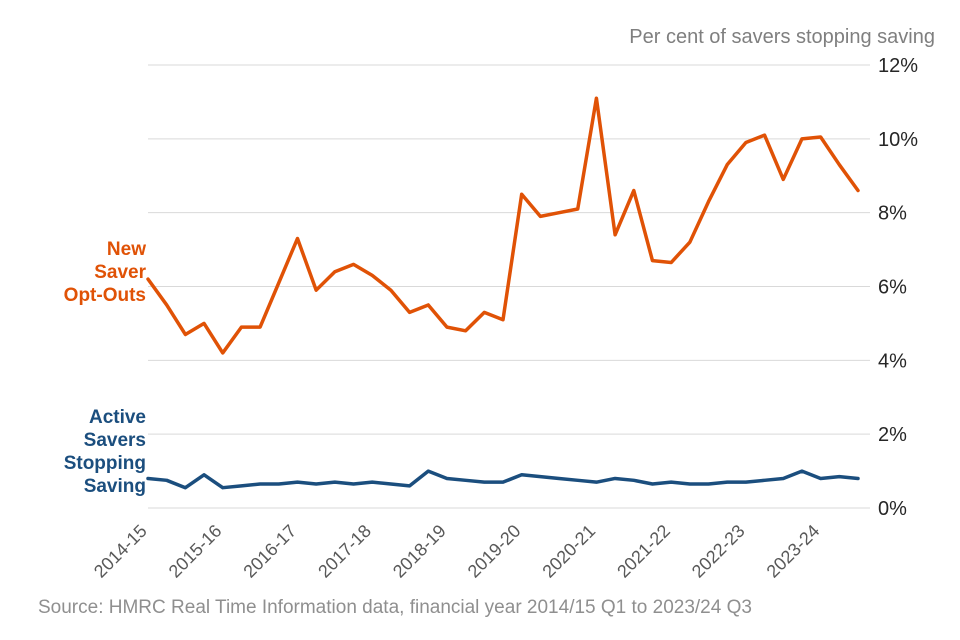  What do you see at coordinates (344, 551) in the screenshot?
I see `x-axis-tick-label: 2017-18` at bounding box center [344, 551].